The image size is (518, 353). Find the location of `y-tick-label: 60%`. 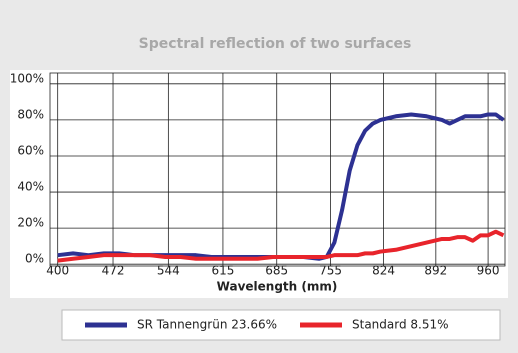

y-tick-label: 60% is located at coordinates (30, 150).